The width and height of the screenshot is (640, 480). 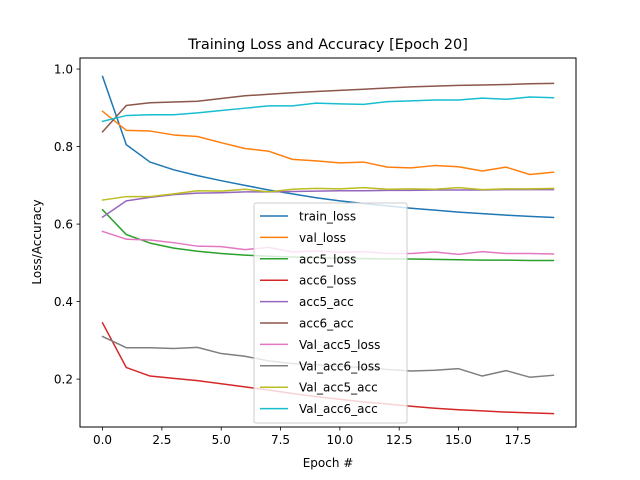 I want to click on y-axis: 0.2 0.4 0.6 0.8 1.0, so click(x=67, y=225).